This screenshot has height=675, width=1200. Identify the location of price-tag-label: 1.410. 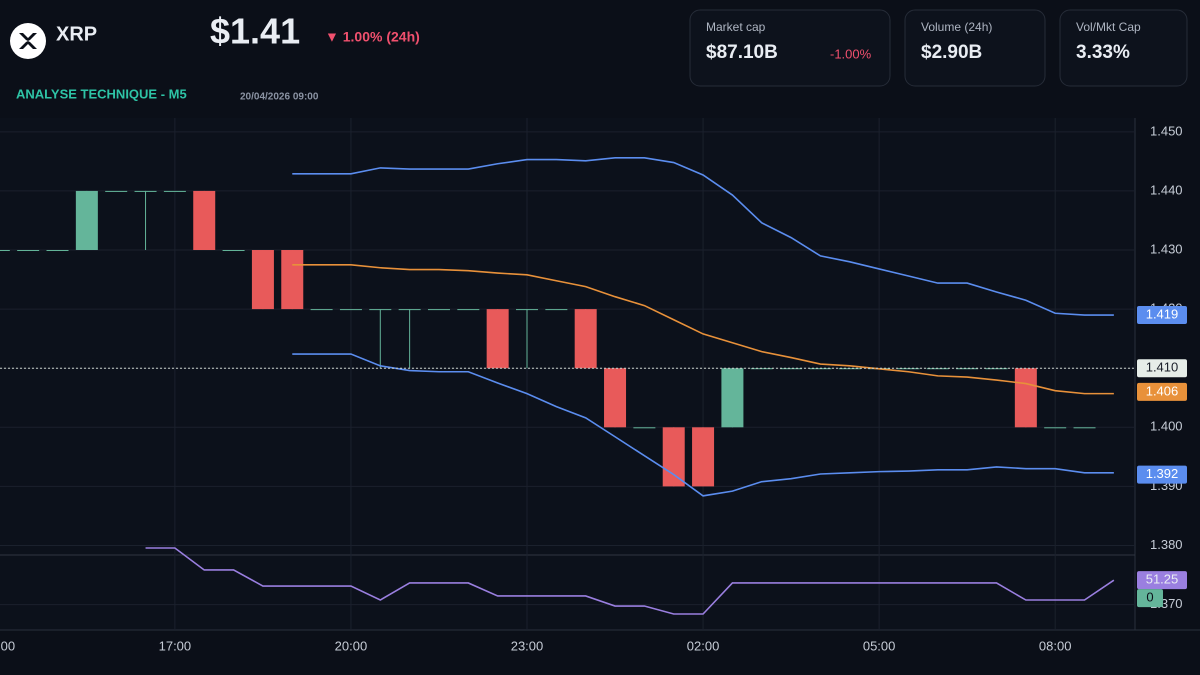
(1162, 367).